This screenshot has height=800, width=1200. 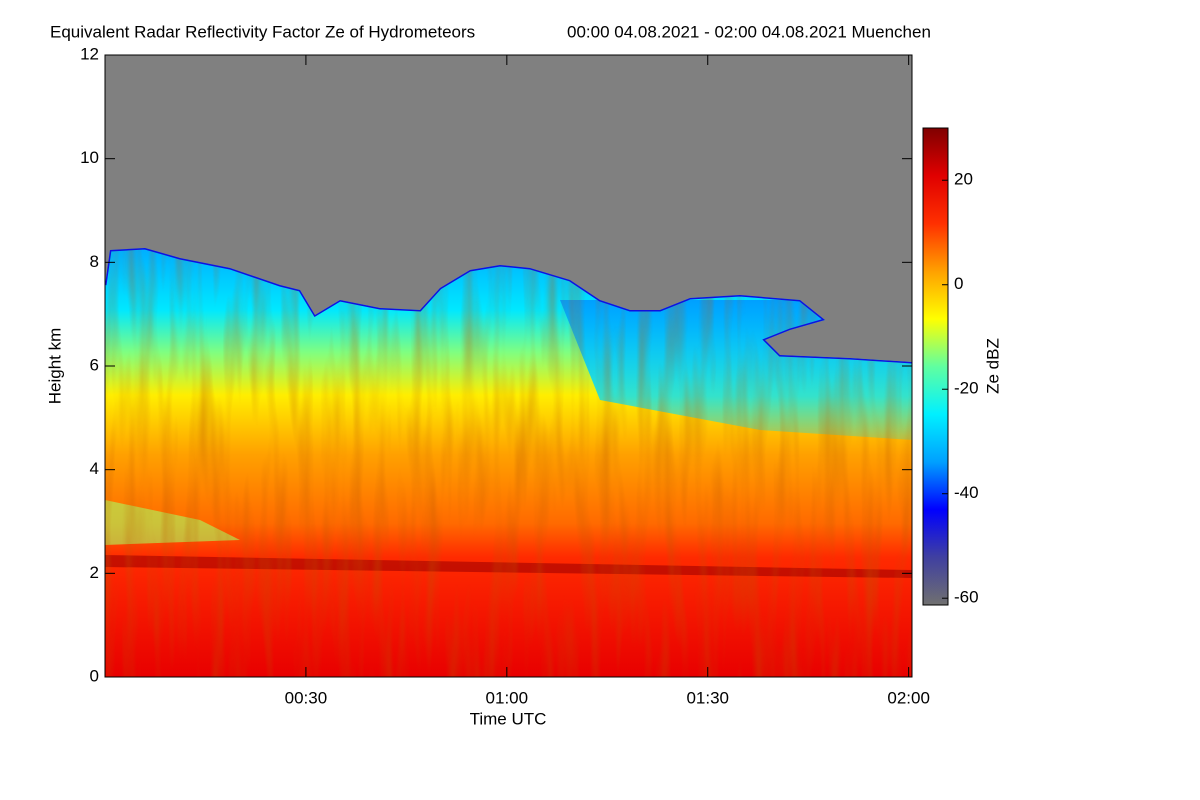 What do you see at coordinates (507, 697) in the screenshot?
I see `x-tick-label: 01:00` at bounding box center [507, 697].